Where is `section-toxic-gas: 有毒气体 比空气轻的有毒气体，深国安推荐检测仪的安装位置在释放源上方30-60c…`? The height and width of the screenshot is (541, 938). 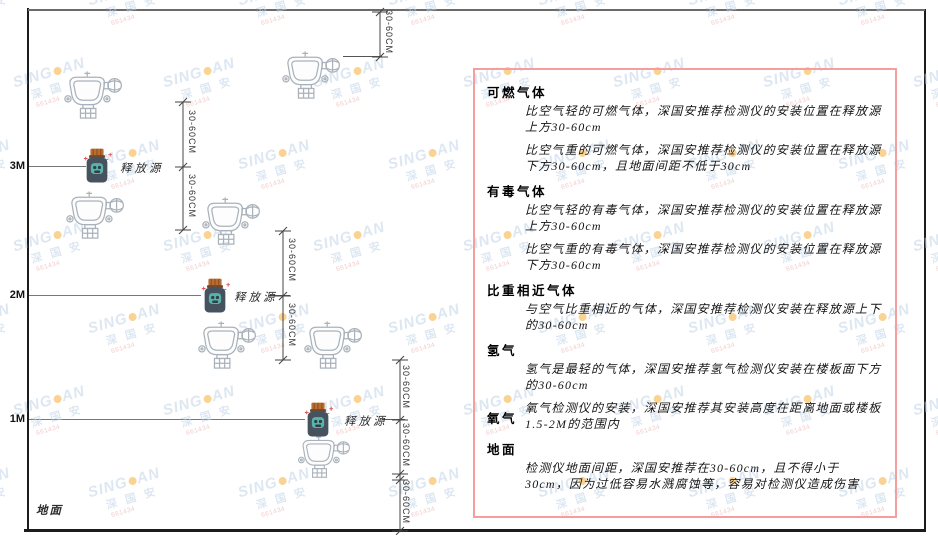
section-toxic-gas: 有毒气体 比空气轻的有毒气体，深国安推荐检测仪的安装位置在释放源上方30-60c… is located at coordinates (685, 227).